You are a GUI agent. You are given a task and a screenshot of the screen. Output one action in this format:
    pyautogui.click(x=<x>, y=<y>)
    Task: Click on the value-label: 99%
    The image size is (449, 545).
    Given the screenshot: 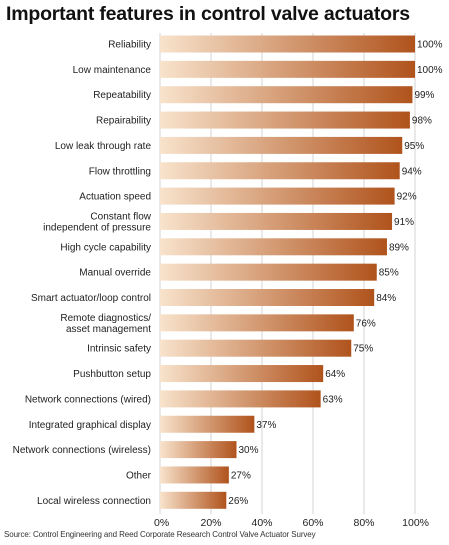 What is the action you would take?
    pyautogui.click(x=424, y=95)
    